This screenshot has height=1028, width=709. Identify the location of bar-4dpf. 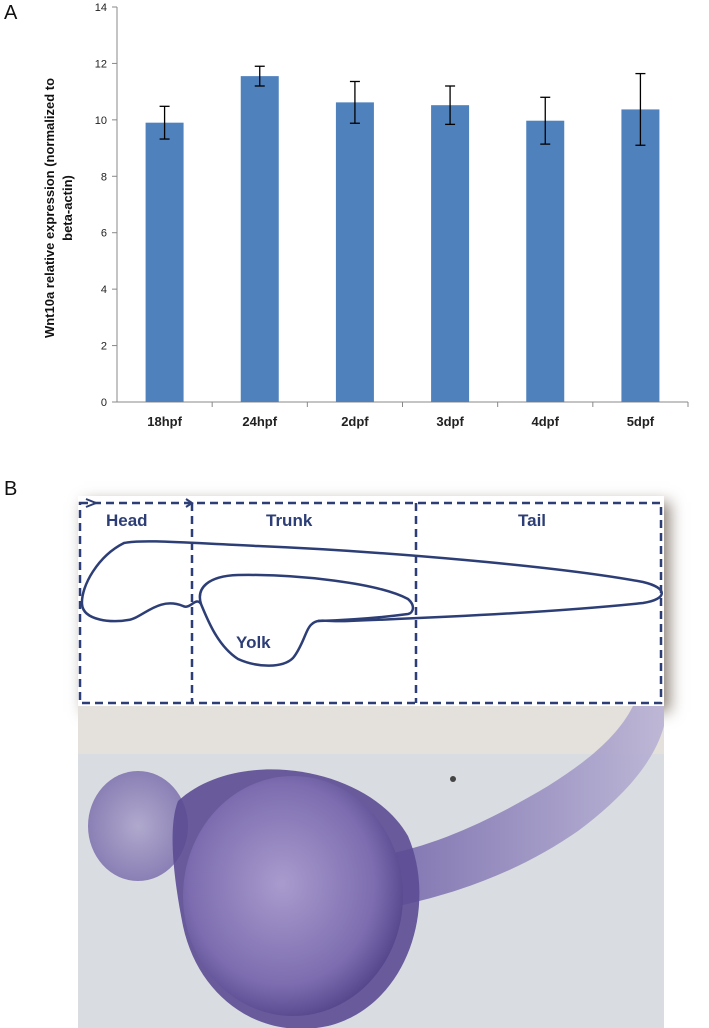
(545, 261).